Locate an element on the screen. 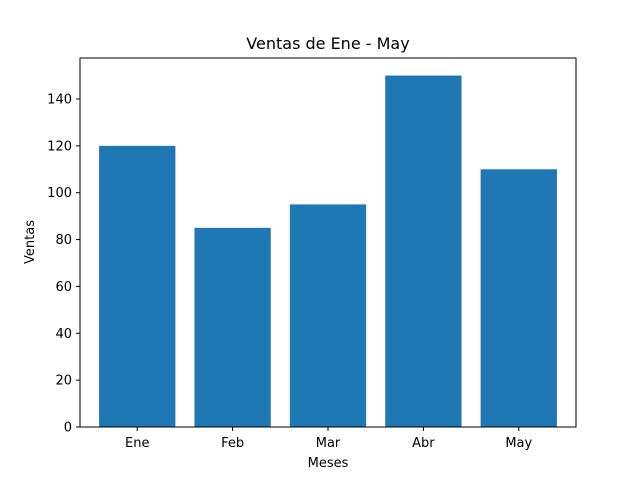 The height and width of the screenshot is (480, 640). bar-ene is located at coordinates (137, 286).